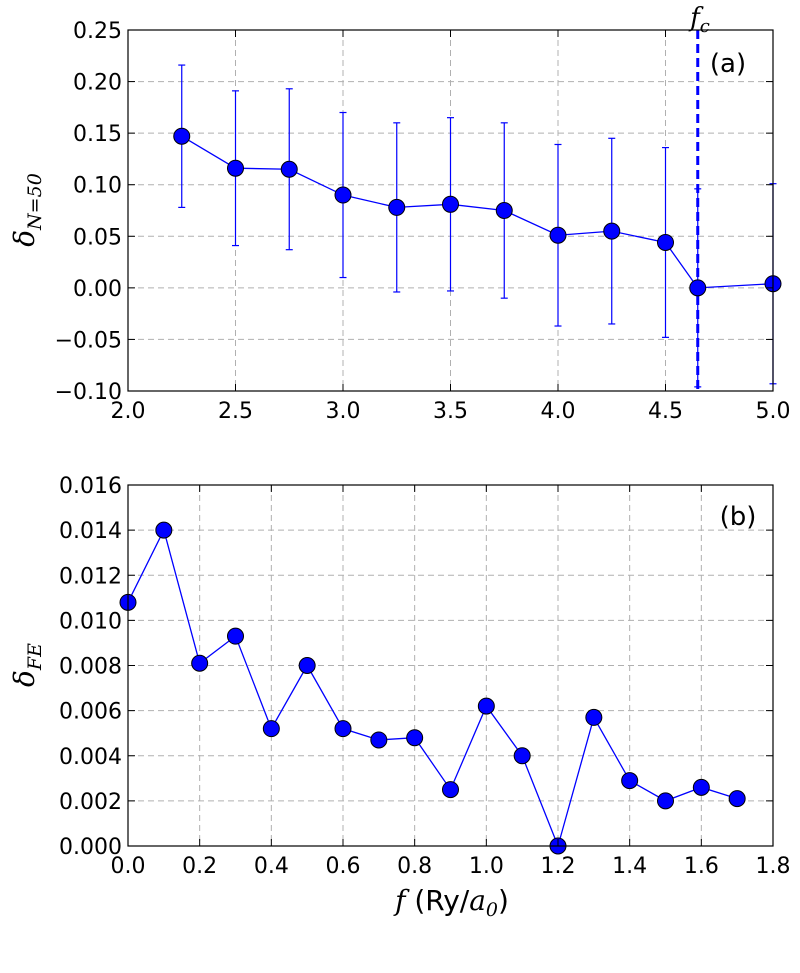 This screenshot has height=973, width=800. Describe the element at coordinates (90, 621) in the screenshot. I see `panel-b-ytick-label: 0.010` at that location.